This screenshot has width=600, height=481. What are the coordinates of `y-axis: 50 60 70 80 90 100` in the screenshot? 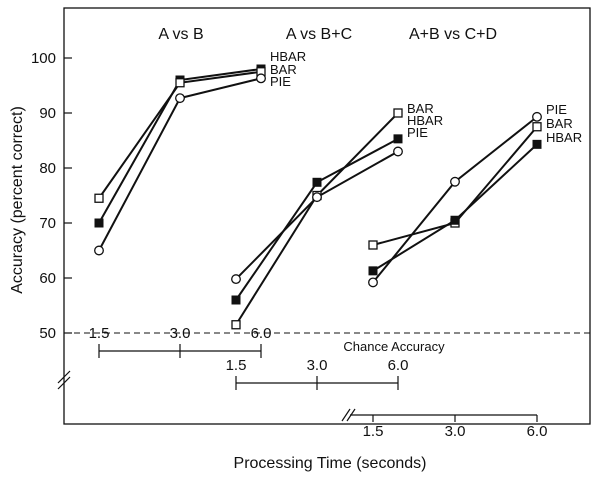 It's located at (51, 220).